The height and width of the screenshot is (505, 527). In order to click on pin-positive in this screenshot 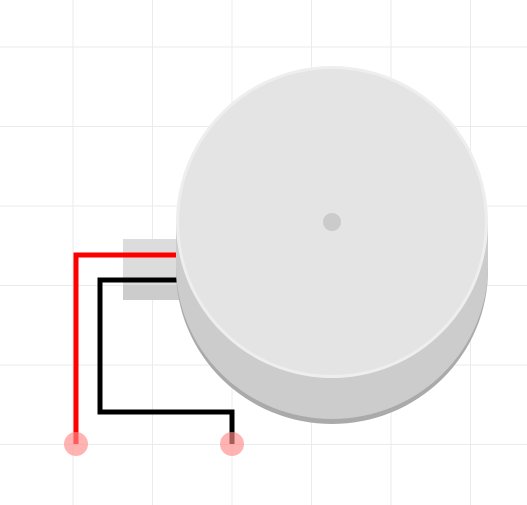, I will do `click(76, 444)`.